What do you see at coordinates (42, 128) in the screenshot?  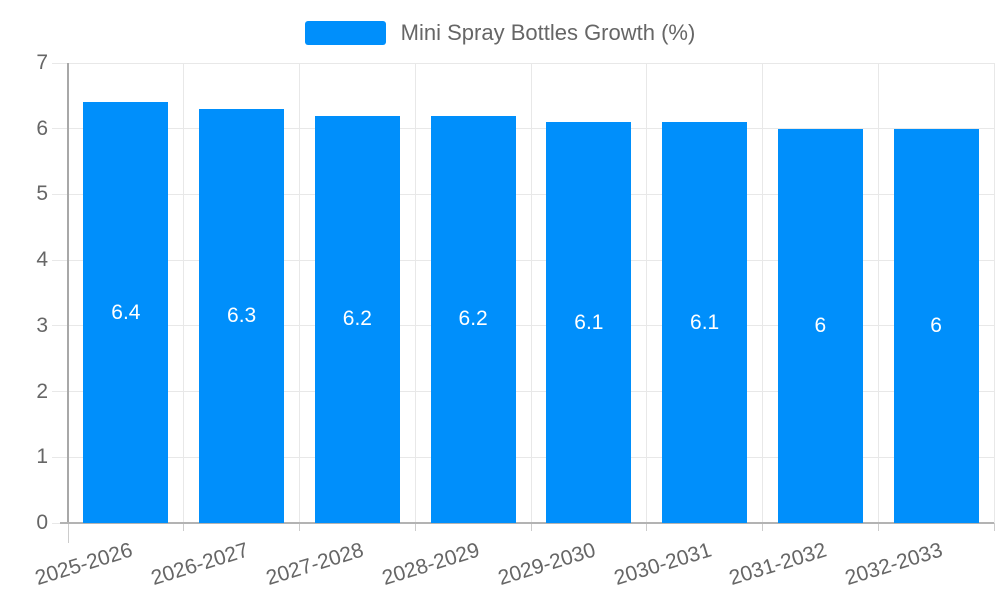 I see `y-axis-label: 6` at bounding box center [42, 128].